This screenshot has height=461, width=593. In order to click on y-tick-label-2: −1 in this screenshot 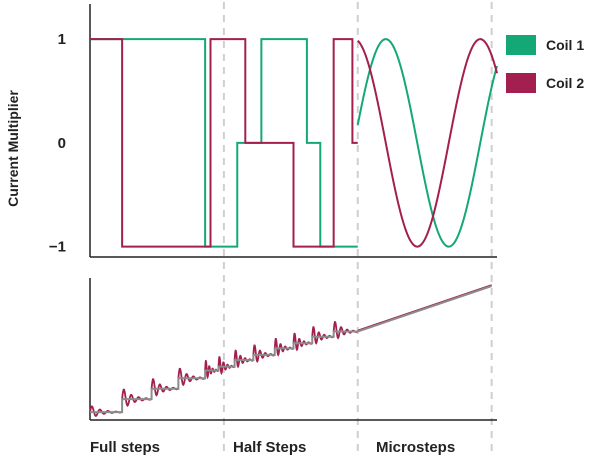, I will do `click(57, 247)`.